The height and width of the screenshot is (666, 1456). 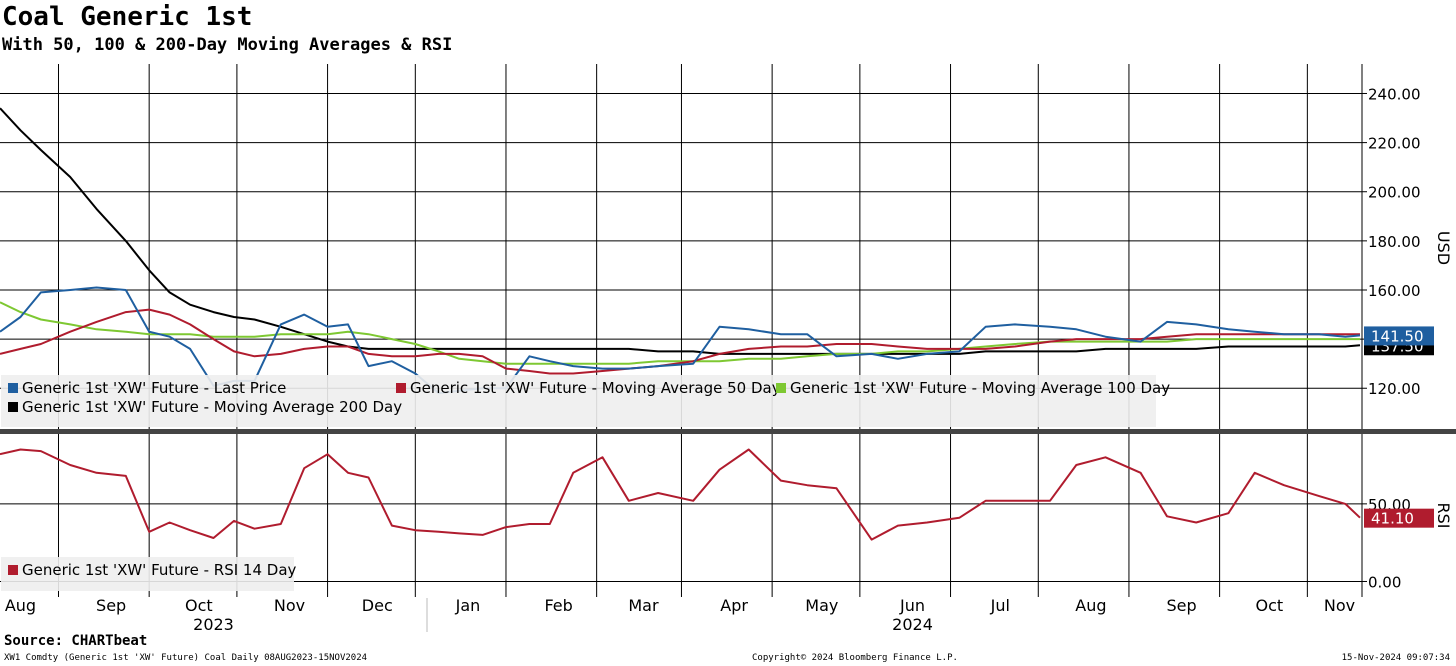 I want to click on y-tick-label: 200.00, so click(x=1394, y=193).